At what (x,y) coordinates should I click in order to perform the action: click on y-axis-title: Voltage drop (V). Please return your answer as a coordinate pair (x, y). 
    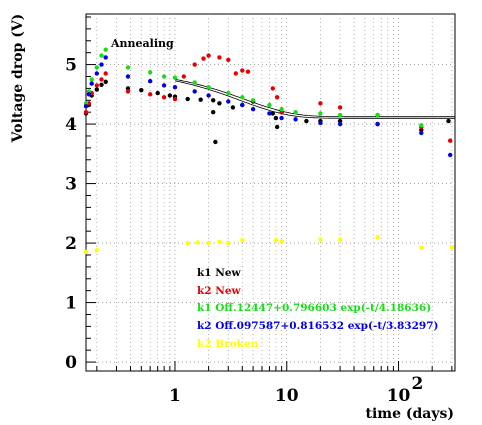
    Looking at the image, I should click on (18, 79).